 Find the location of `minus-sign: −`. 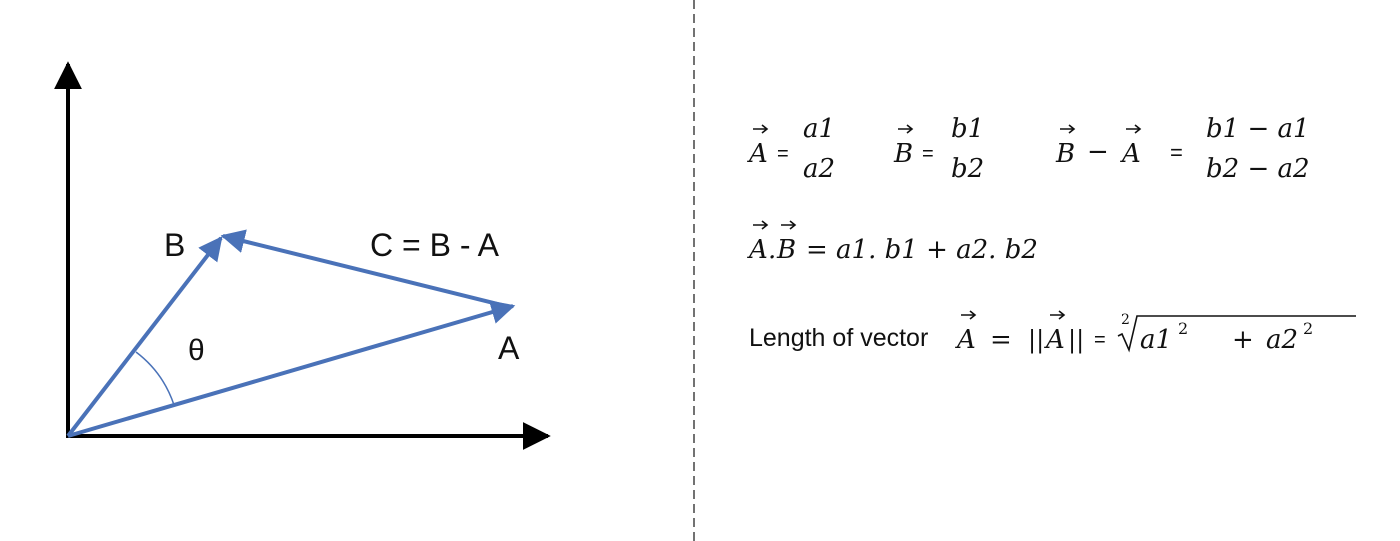

minus-sign: − is located at coordinates (1098, 152).